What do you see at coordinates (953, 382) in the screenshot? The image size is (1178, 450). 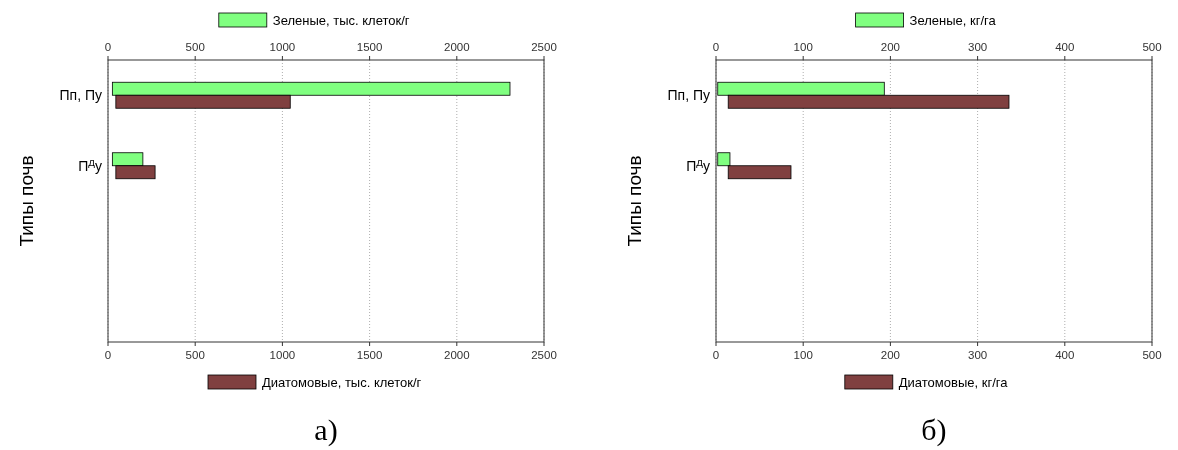 I see `legend-label: Диатомовые, кг/га` at bounding box center [953, 382].